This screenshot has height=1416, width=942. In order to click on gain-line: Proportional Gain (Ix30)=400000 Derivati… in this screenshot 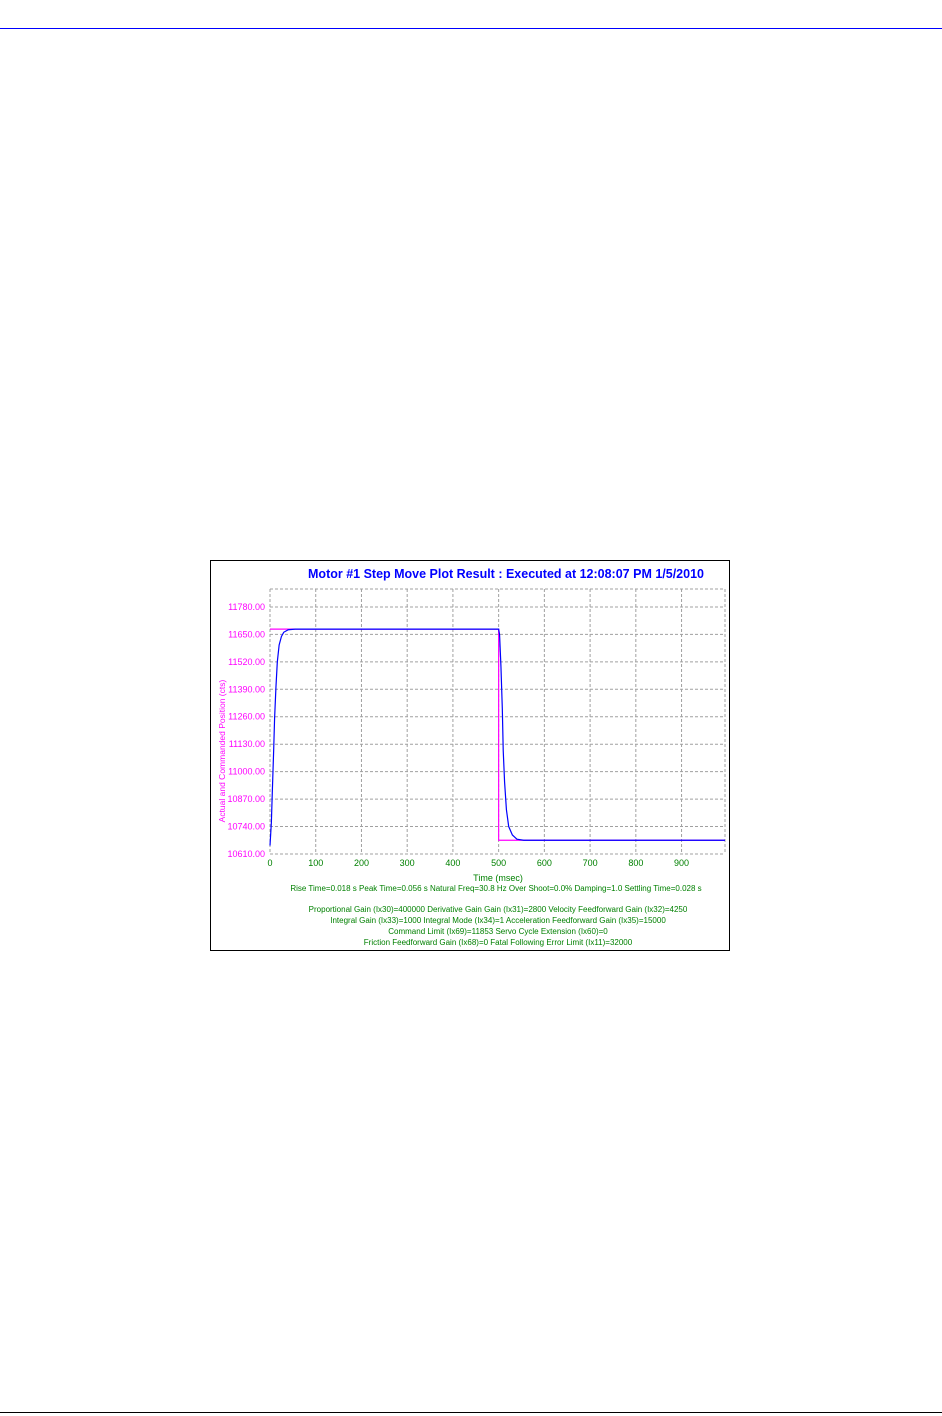, I will do `click(498, 909)`.